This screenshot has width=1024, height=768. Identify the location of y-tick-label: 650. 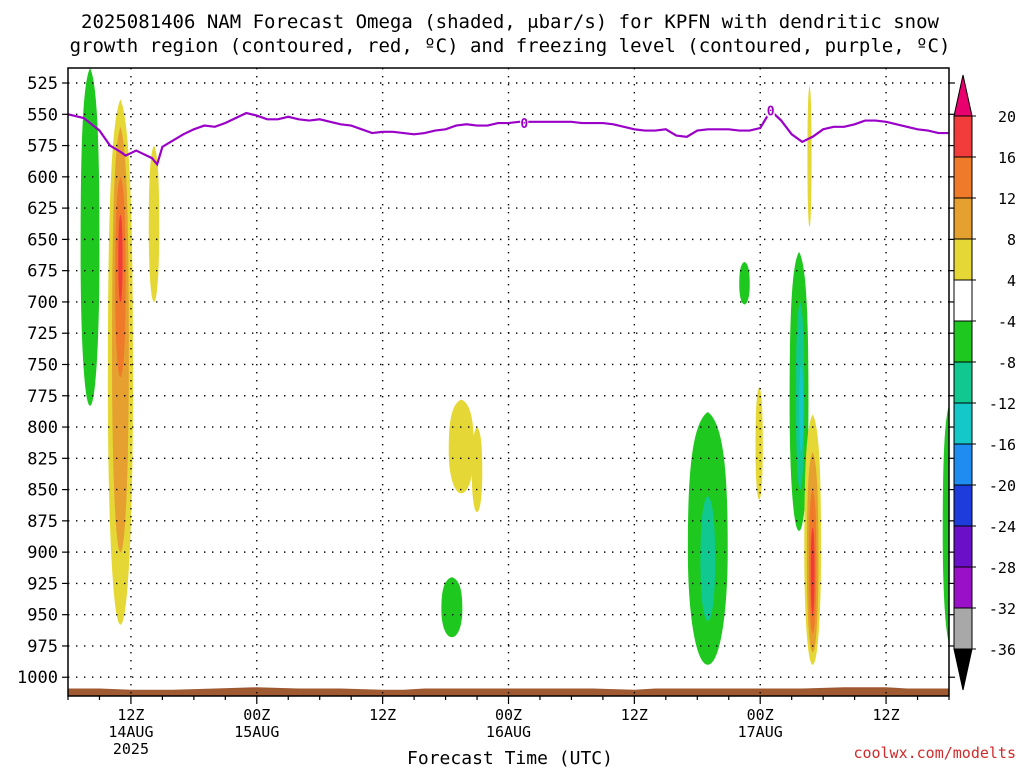
(42, 240).